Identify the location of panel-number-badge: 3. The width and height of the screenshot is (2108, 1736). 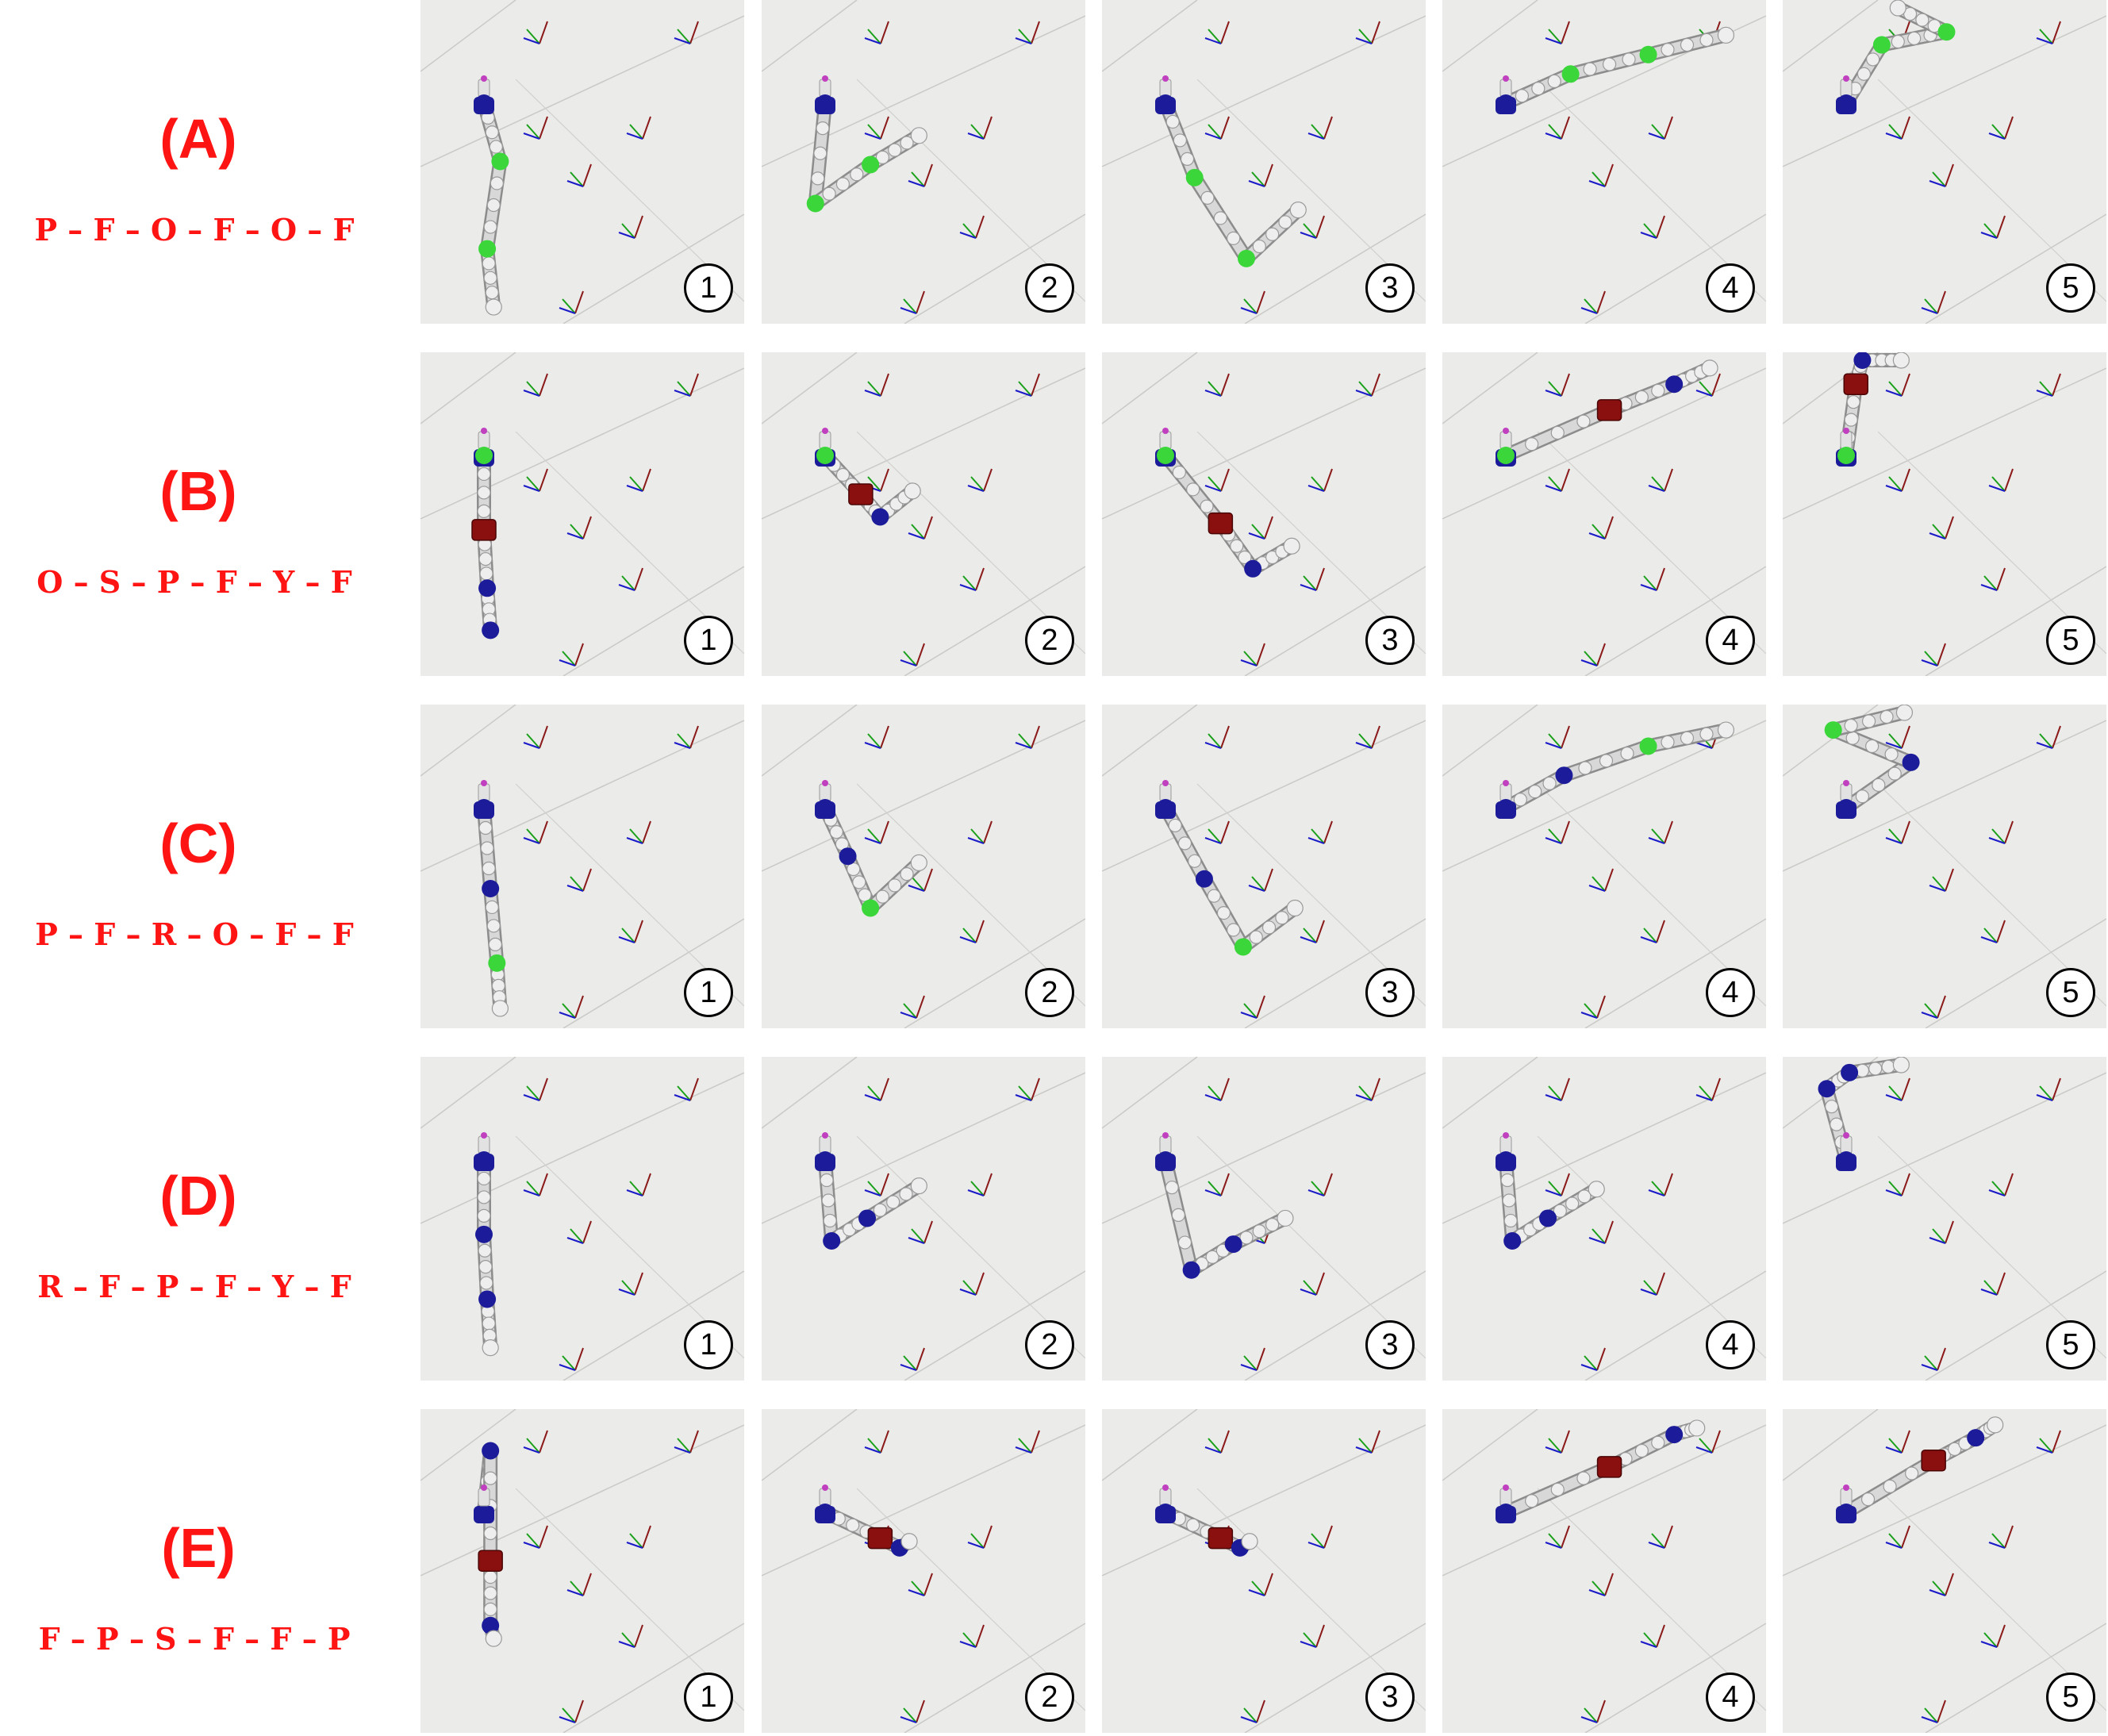
(1390, 1344).